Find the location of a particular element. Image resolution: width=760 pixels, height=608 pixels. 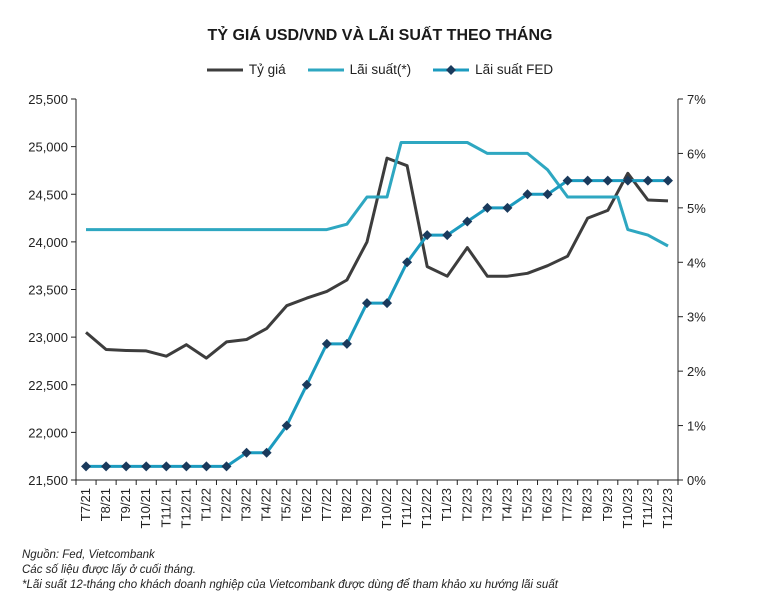

x-tick-label: T4/22 is located at coordinates (266, 504).